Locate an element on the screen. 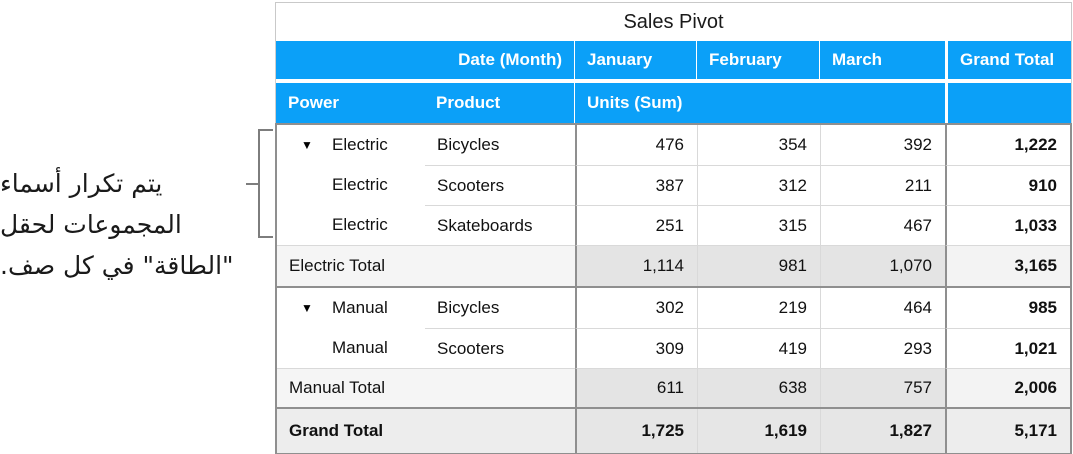 This screenshot has width=1073, height=454. grand-total-label: Grand Total is located at coordinates (426, 431).